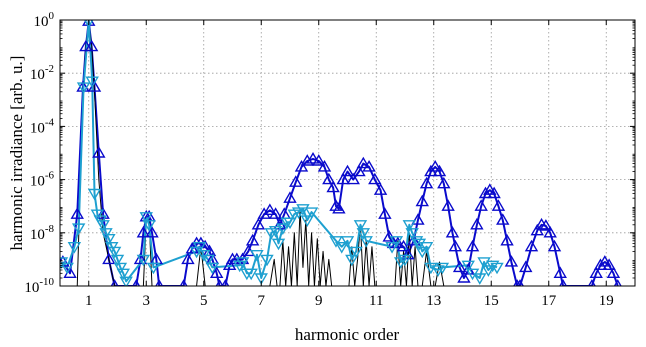 This screenshot has width=646, height=347. What do you see at coordinates (39, 153) in the screenshot?
I see `y-tick-labels: 10⁰ 10⁻² 10⁻⁴ 10⁻⁶ 10⁻⁸ 10⁻¹⁰` at bounding box center [39, 153].